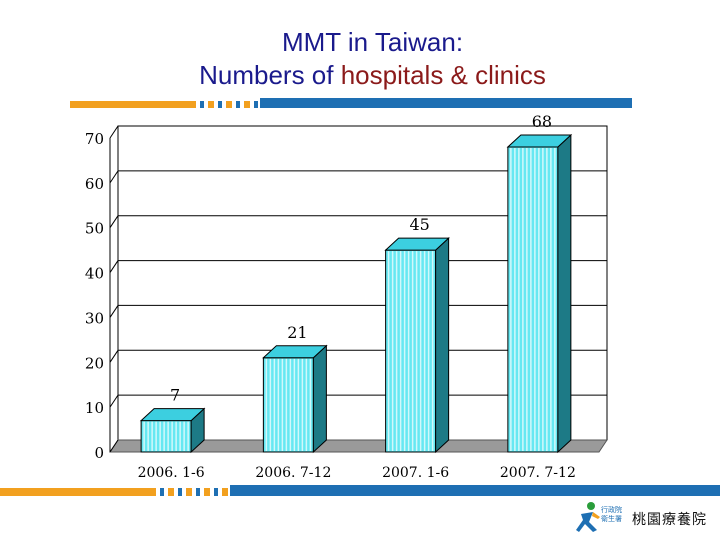 The height and width of the screenshot is (540, 720). I want to click on y-tick-label: 60, so click(94, 184).